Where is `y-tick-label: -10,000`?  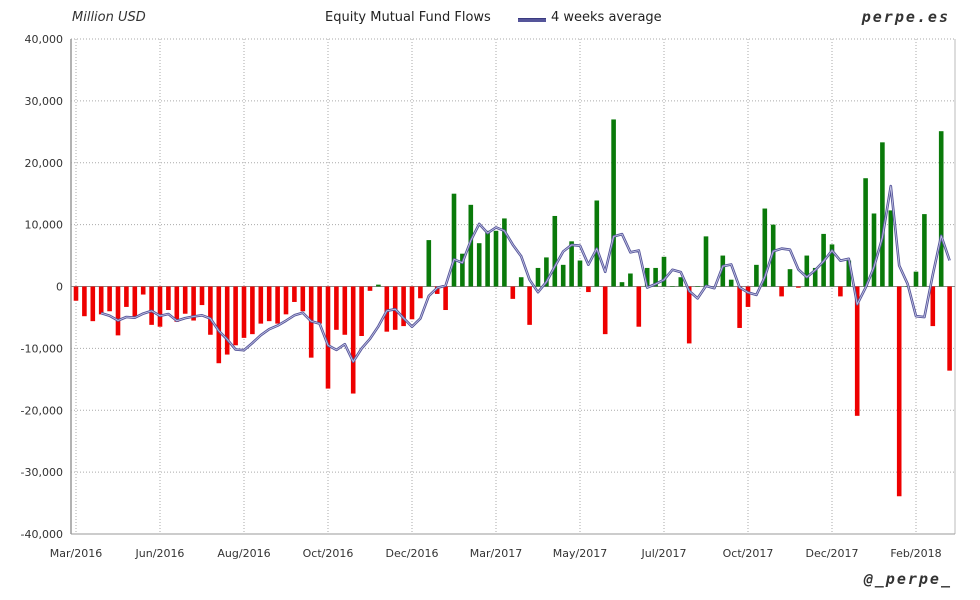
y-tick-label: -10,000 is located at coordinates (42, 348).